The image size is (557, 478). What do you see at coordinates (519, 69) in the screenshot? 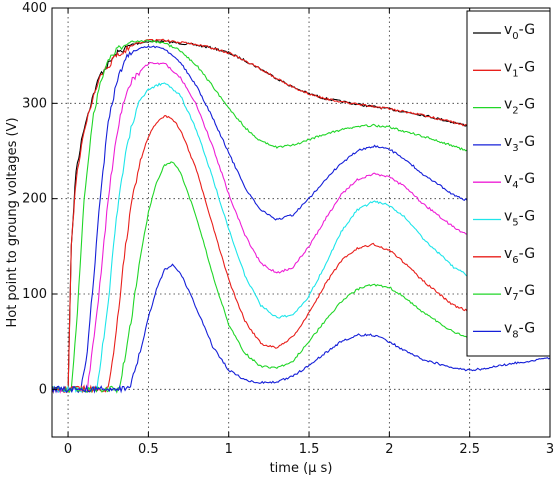
I see `legend-label-1: v1-G` at bounding box center [519, 69].